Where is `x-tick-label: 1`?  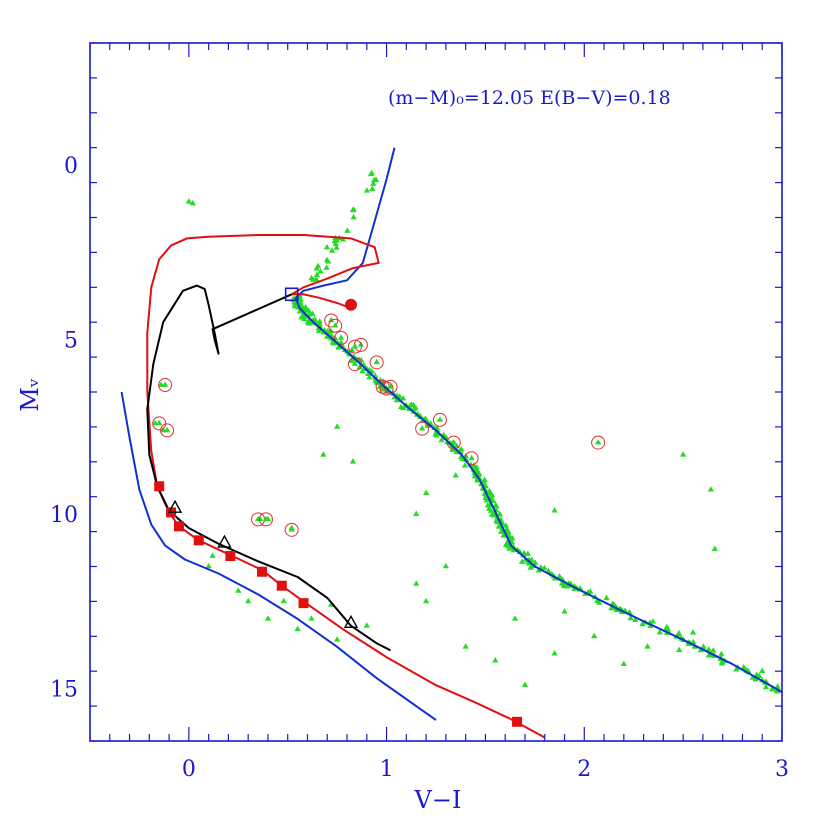
x-tick-label: 1 is located at coordinates (387, 769).